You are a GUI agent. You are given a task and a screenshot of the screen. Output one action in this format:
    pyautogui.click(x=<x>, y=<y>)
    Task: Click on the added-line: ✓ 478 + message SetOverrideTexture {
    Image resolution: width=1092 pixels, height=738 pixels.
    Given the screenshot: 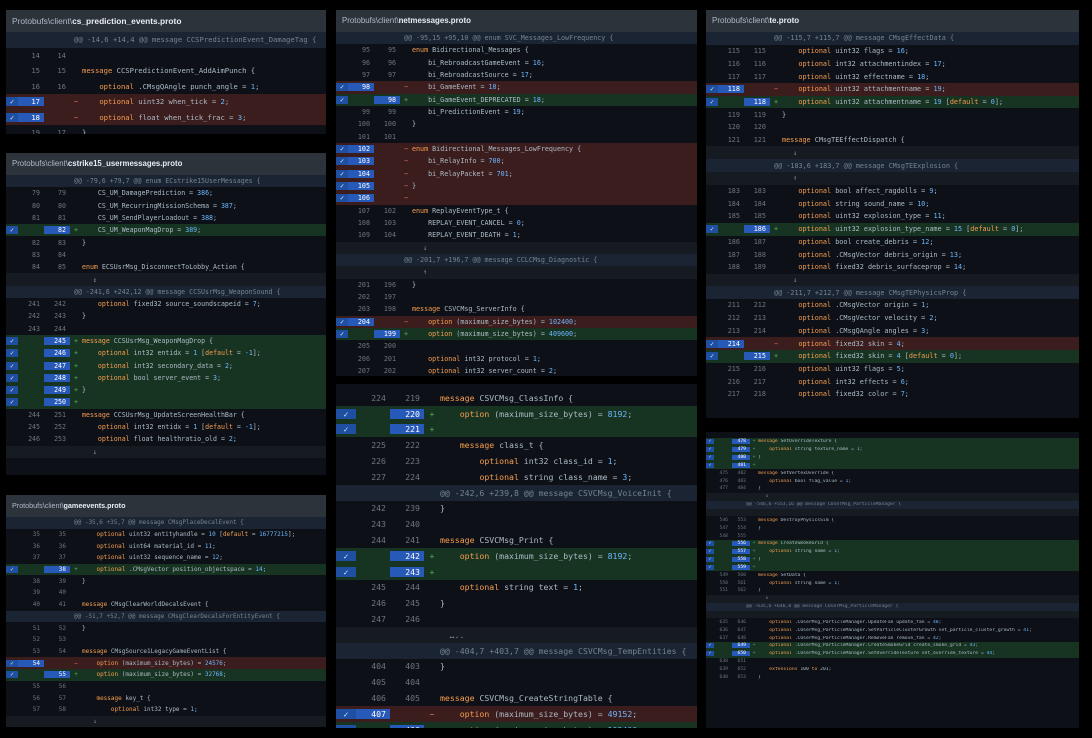 What is the action you would take?
    pyautogui.click(x=892, y=442)
    